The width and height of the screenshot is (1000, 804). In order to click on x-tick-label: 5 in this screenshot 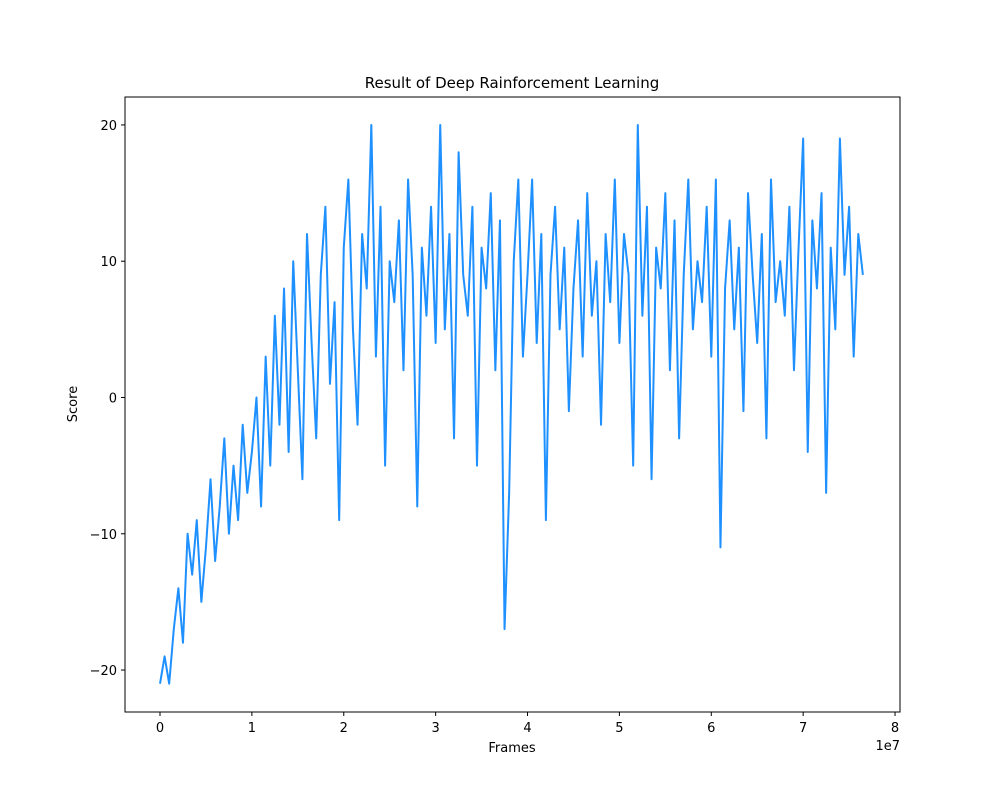, I will do `click(619, 728)`.